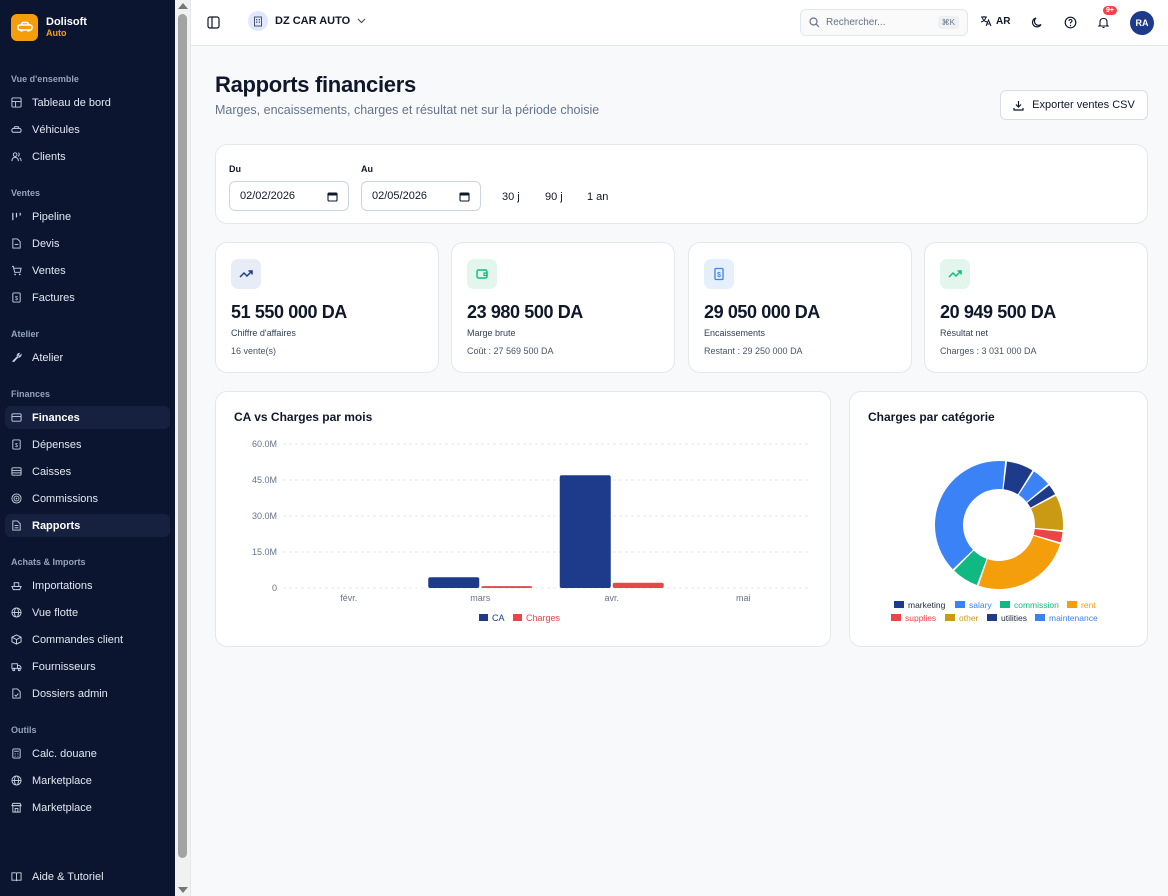  Describe the element at coordinates (62, 807) in the screenshot. I see `sidebar-item-label: Marketplace` at that location.